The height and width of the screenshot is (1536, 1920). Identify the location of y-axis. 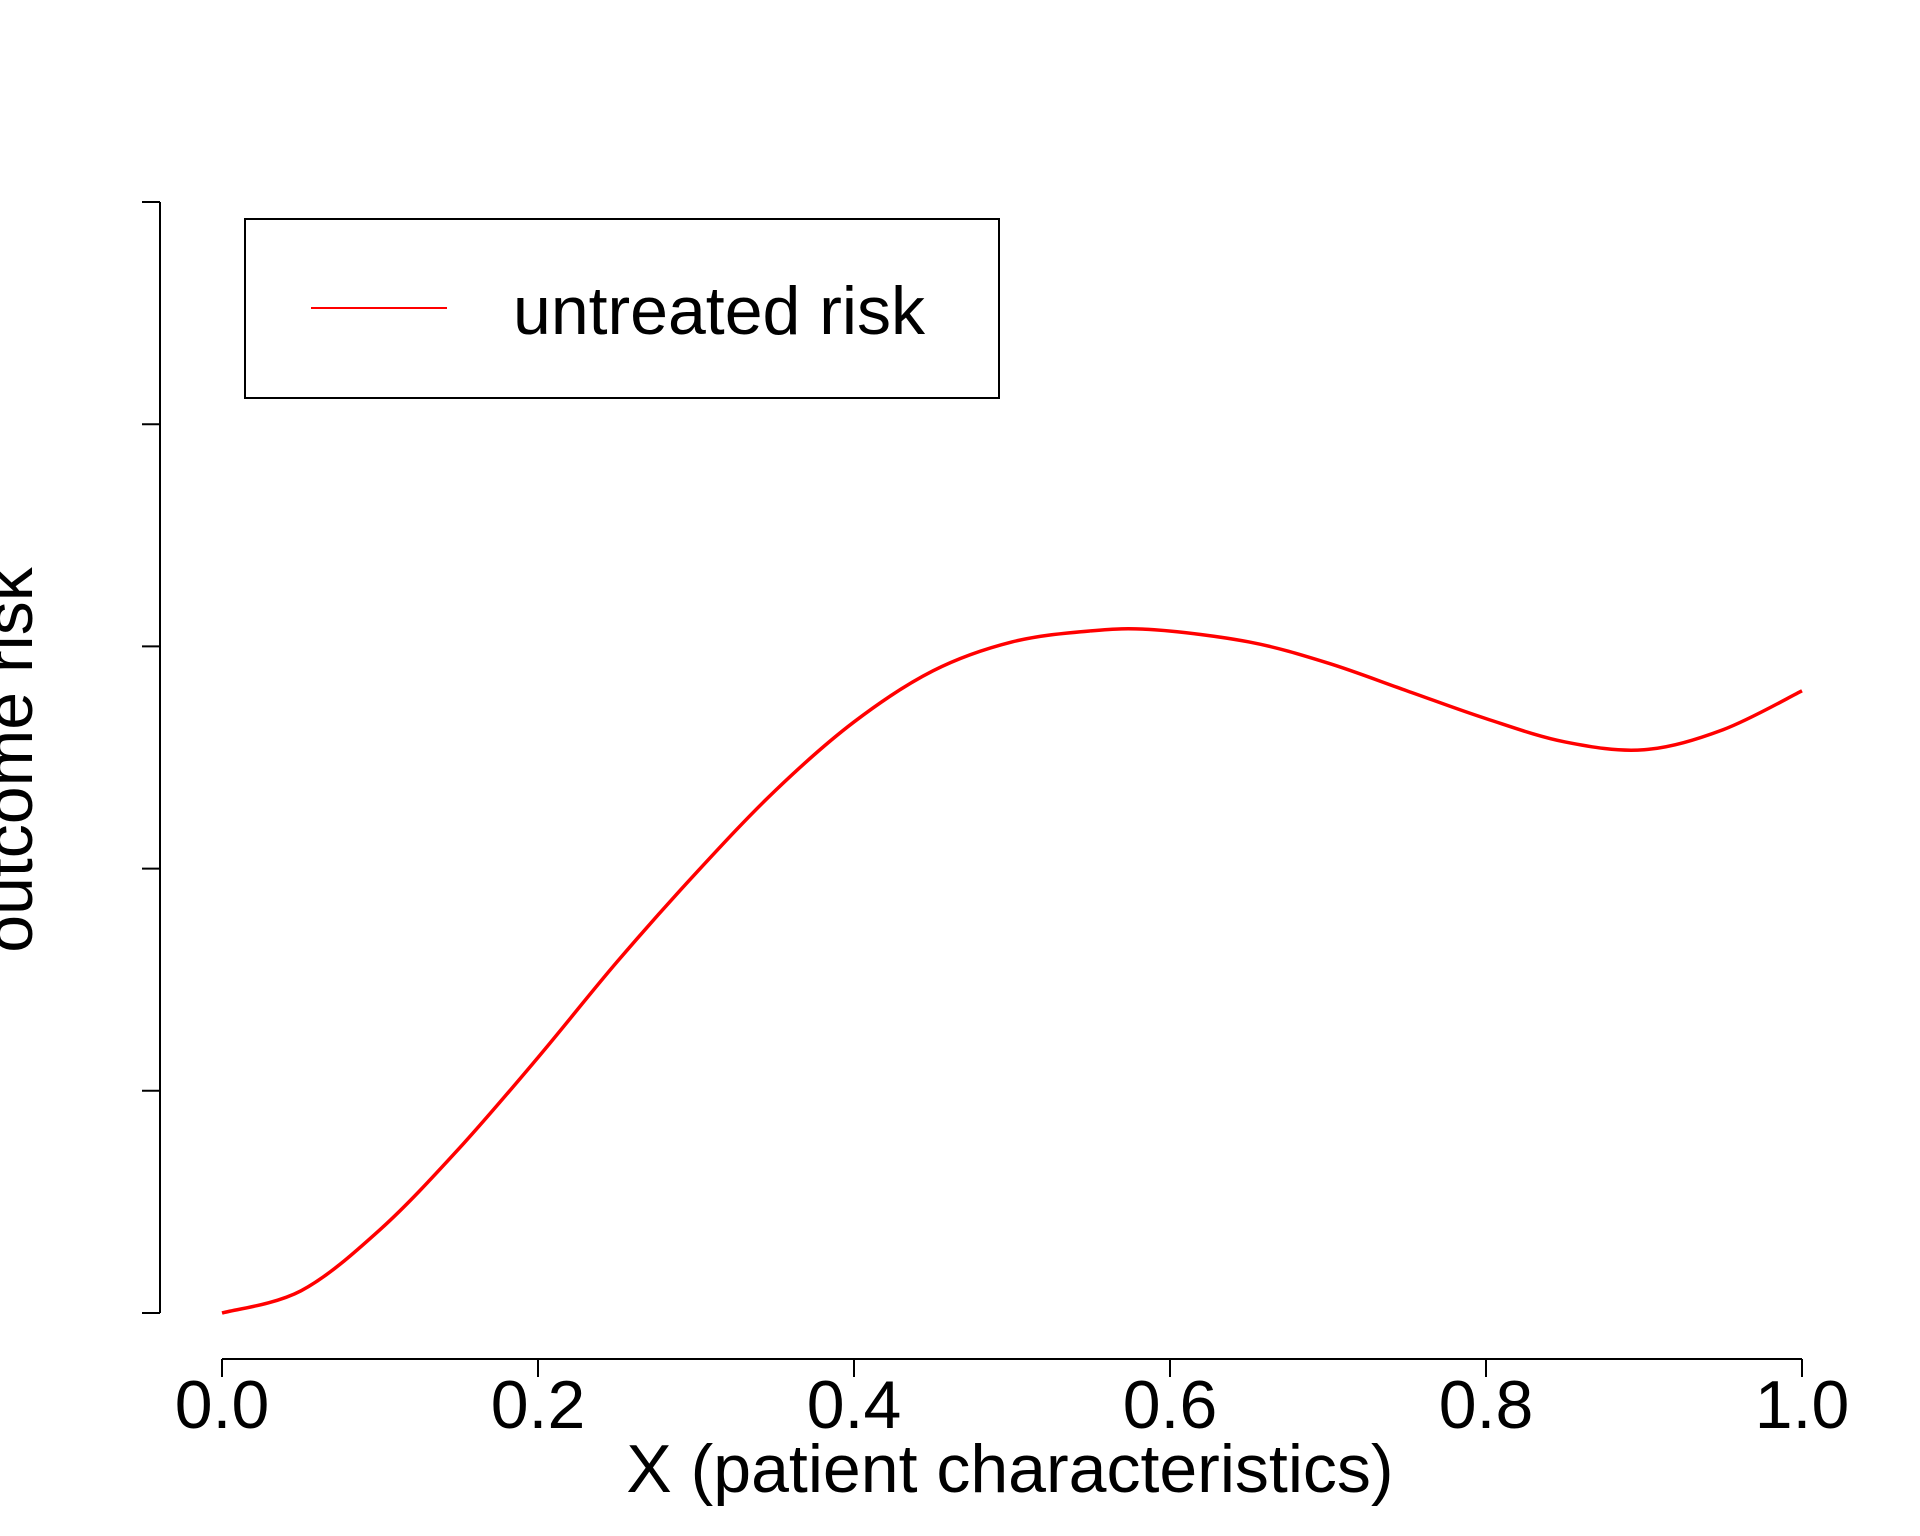
(151, 757).